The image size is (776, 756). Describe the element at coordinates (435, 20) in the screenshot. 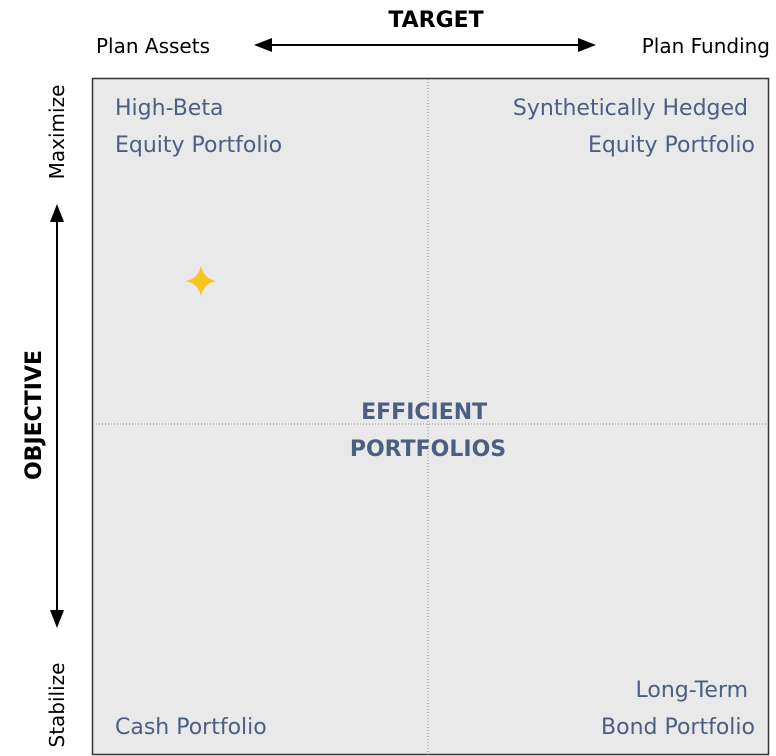

I see `target-title: TARGET` at that location.